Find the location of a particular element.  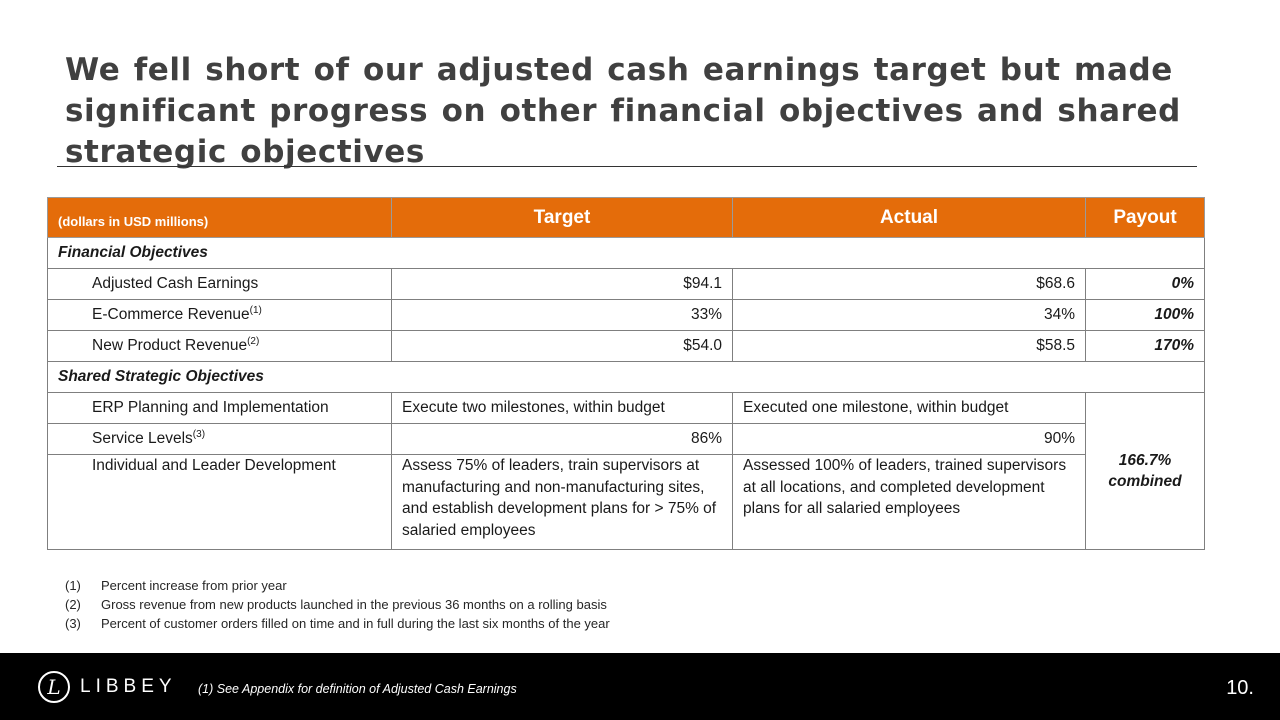

target-cell: 86% is located at coordinates (562, 439).